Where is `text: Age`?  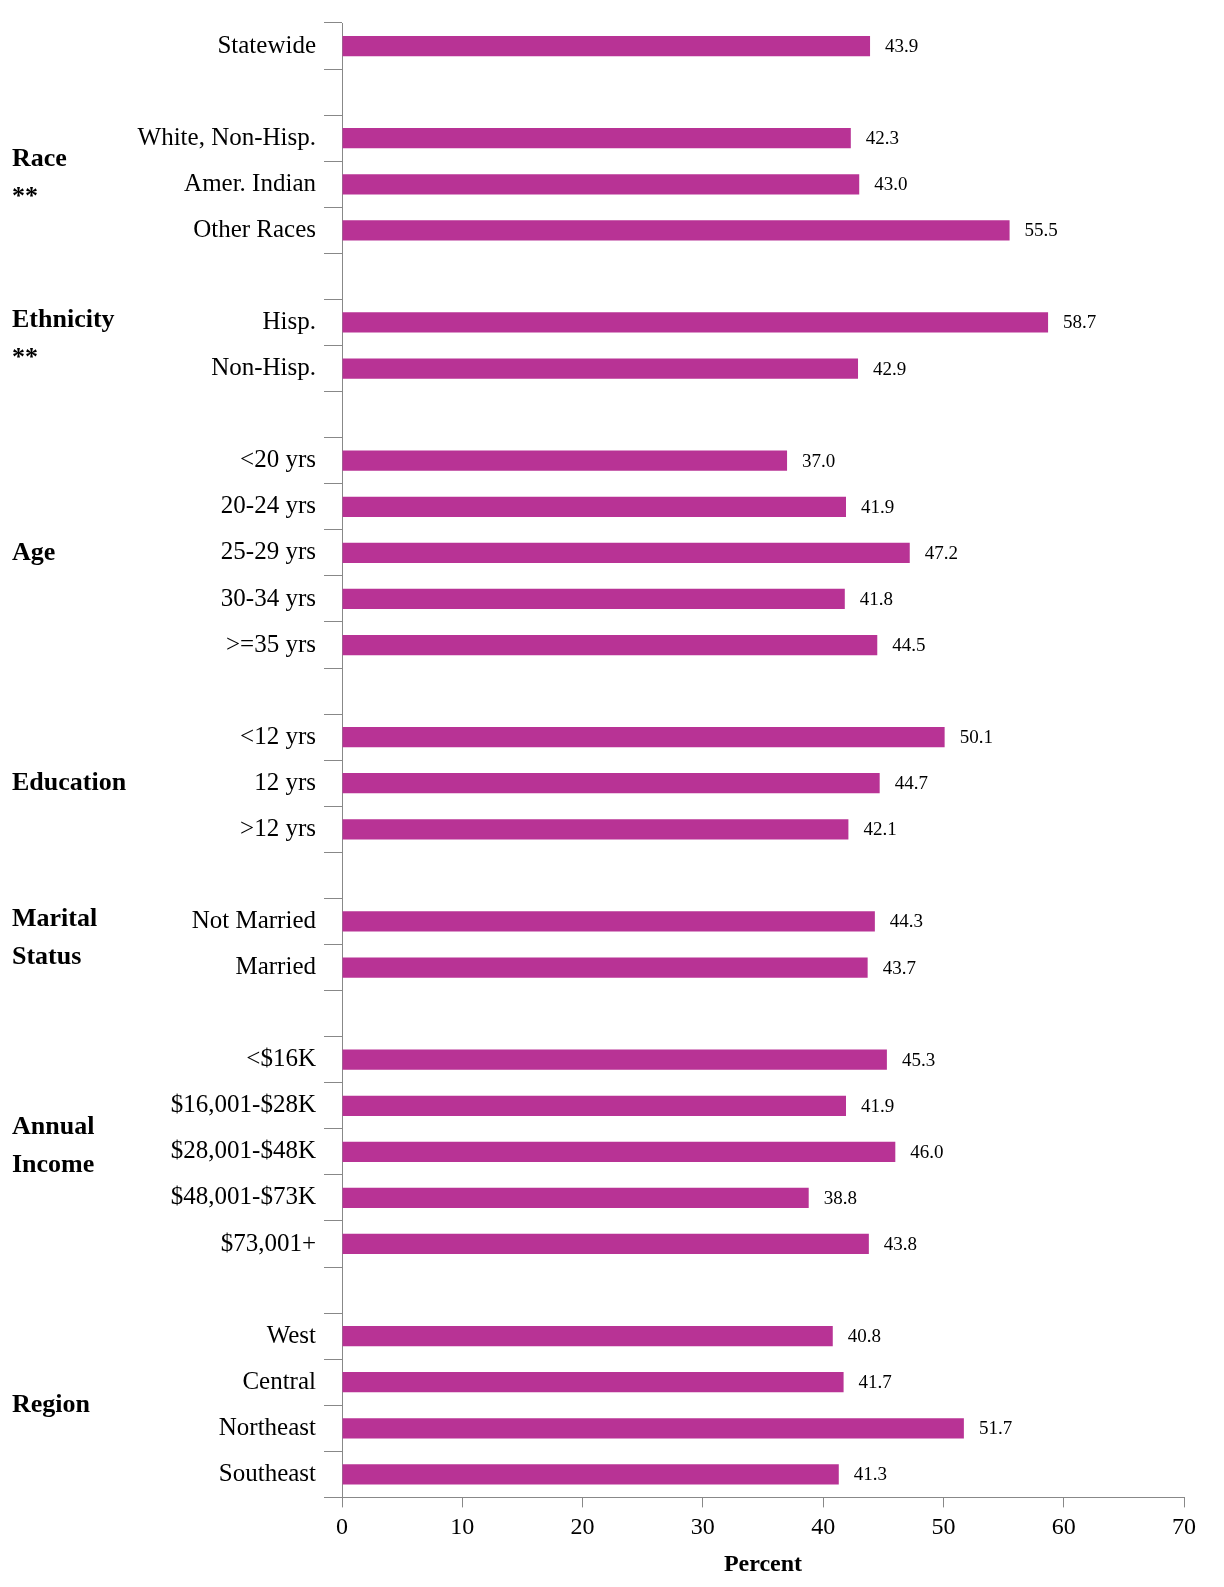 text: Age is located at coordinates (34, 551).